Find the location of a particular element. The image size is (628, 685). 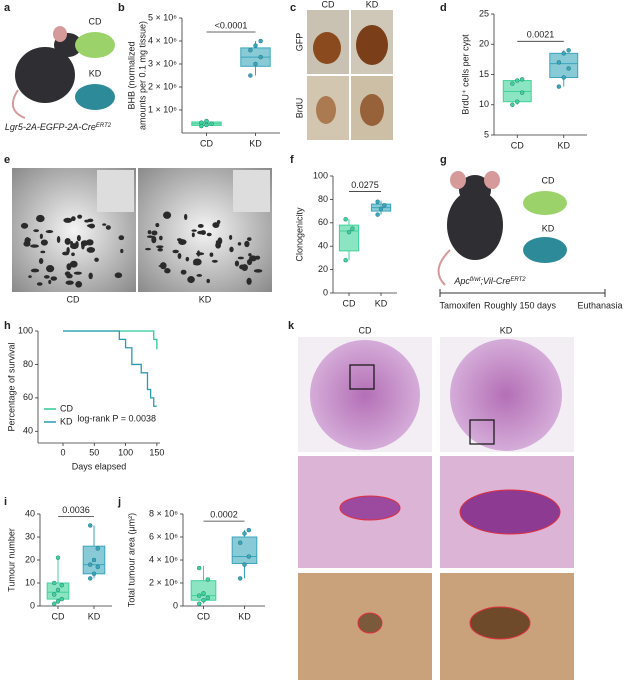

survival-line is located at coordinates (110, 368).